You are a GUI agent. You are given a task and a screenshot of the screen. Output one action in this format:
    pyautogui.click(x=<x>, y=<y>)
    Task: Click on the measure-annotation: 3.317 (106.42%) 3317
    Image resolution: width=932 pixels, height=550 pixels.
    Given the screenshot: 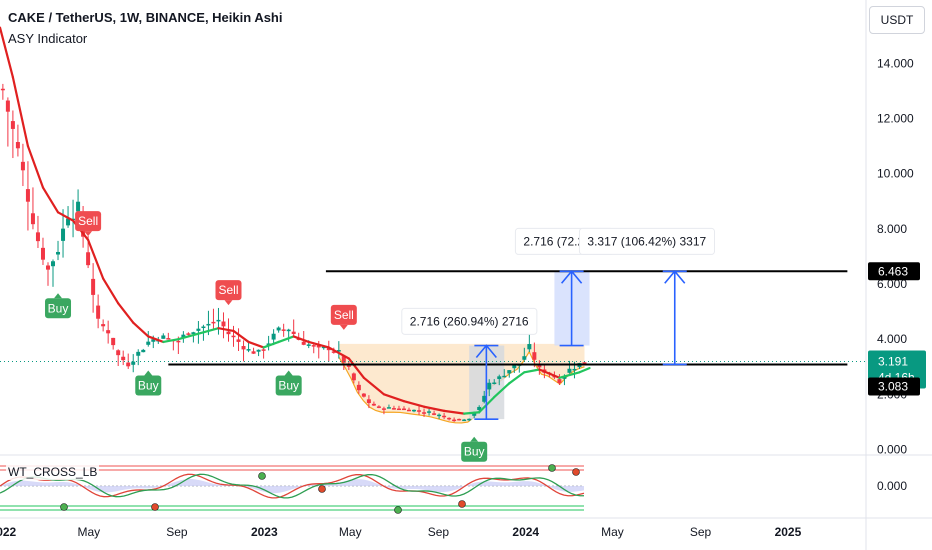 What is the action you would take?
    pyautogui.click(x=647, y=241)
    